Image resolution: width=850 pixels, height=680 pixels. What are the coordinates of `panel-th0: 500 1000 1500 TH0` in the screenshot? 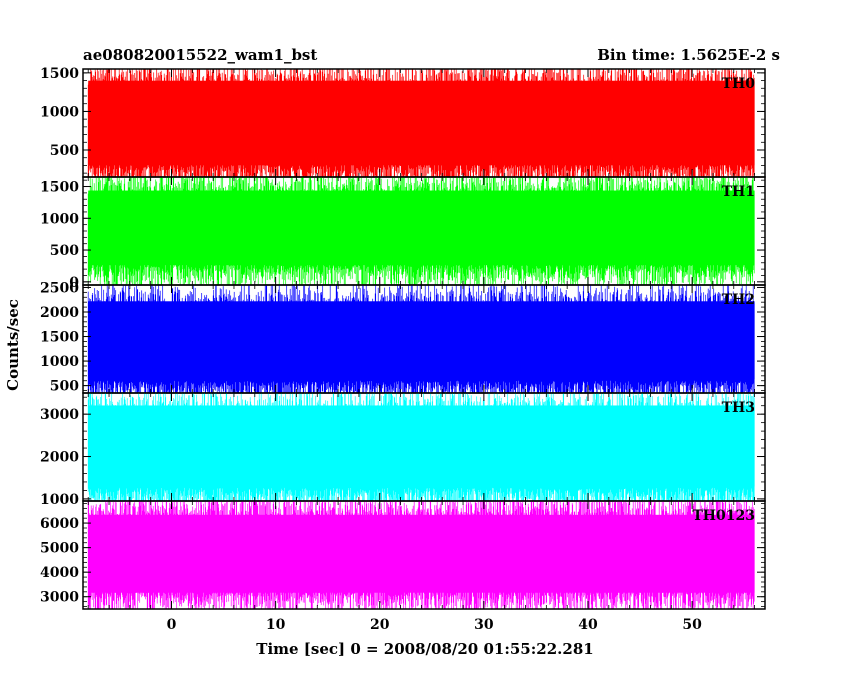 It's located at (403, 122).